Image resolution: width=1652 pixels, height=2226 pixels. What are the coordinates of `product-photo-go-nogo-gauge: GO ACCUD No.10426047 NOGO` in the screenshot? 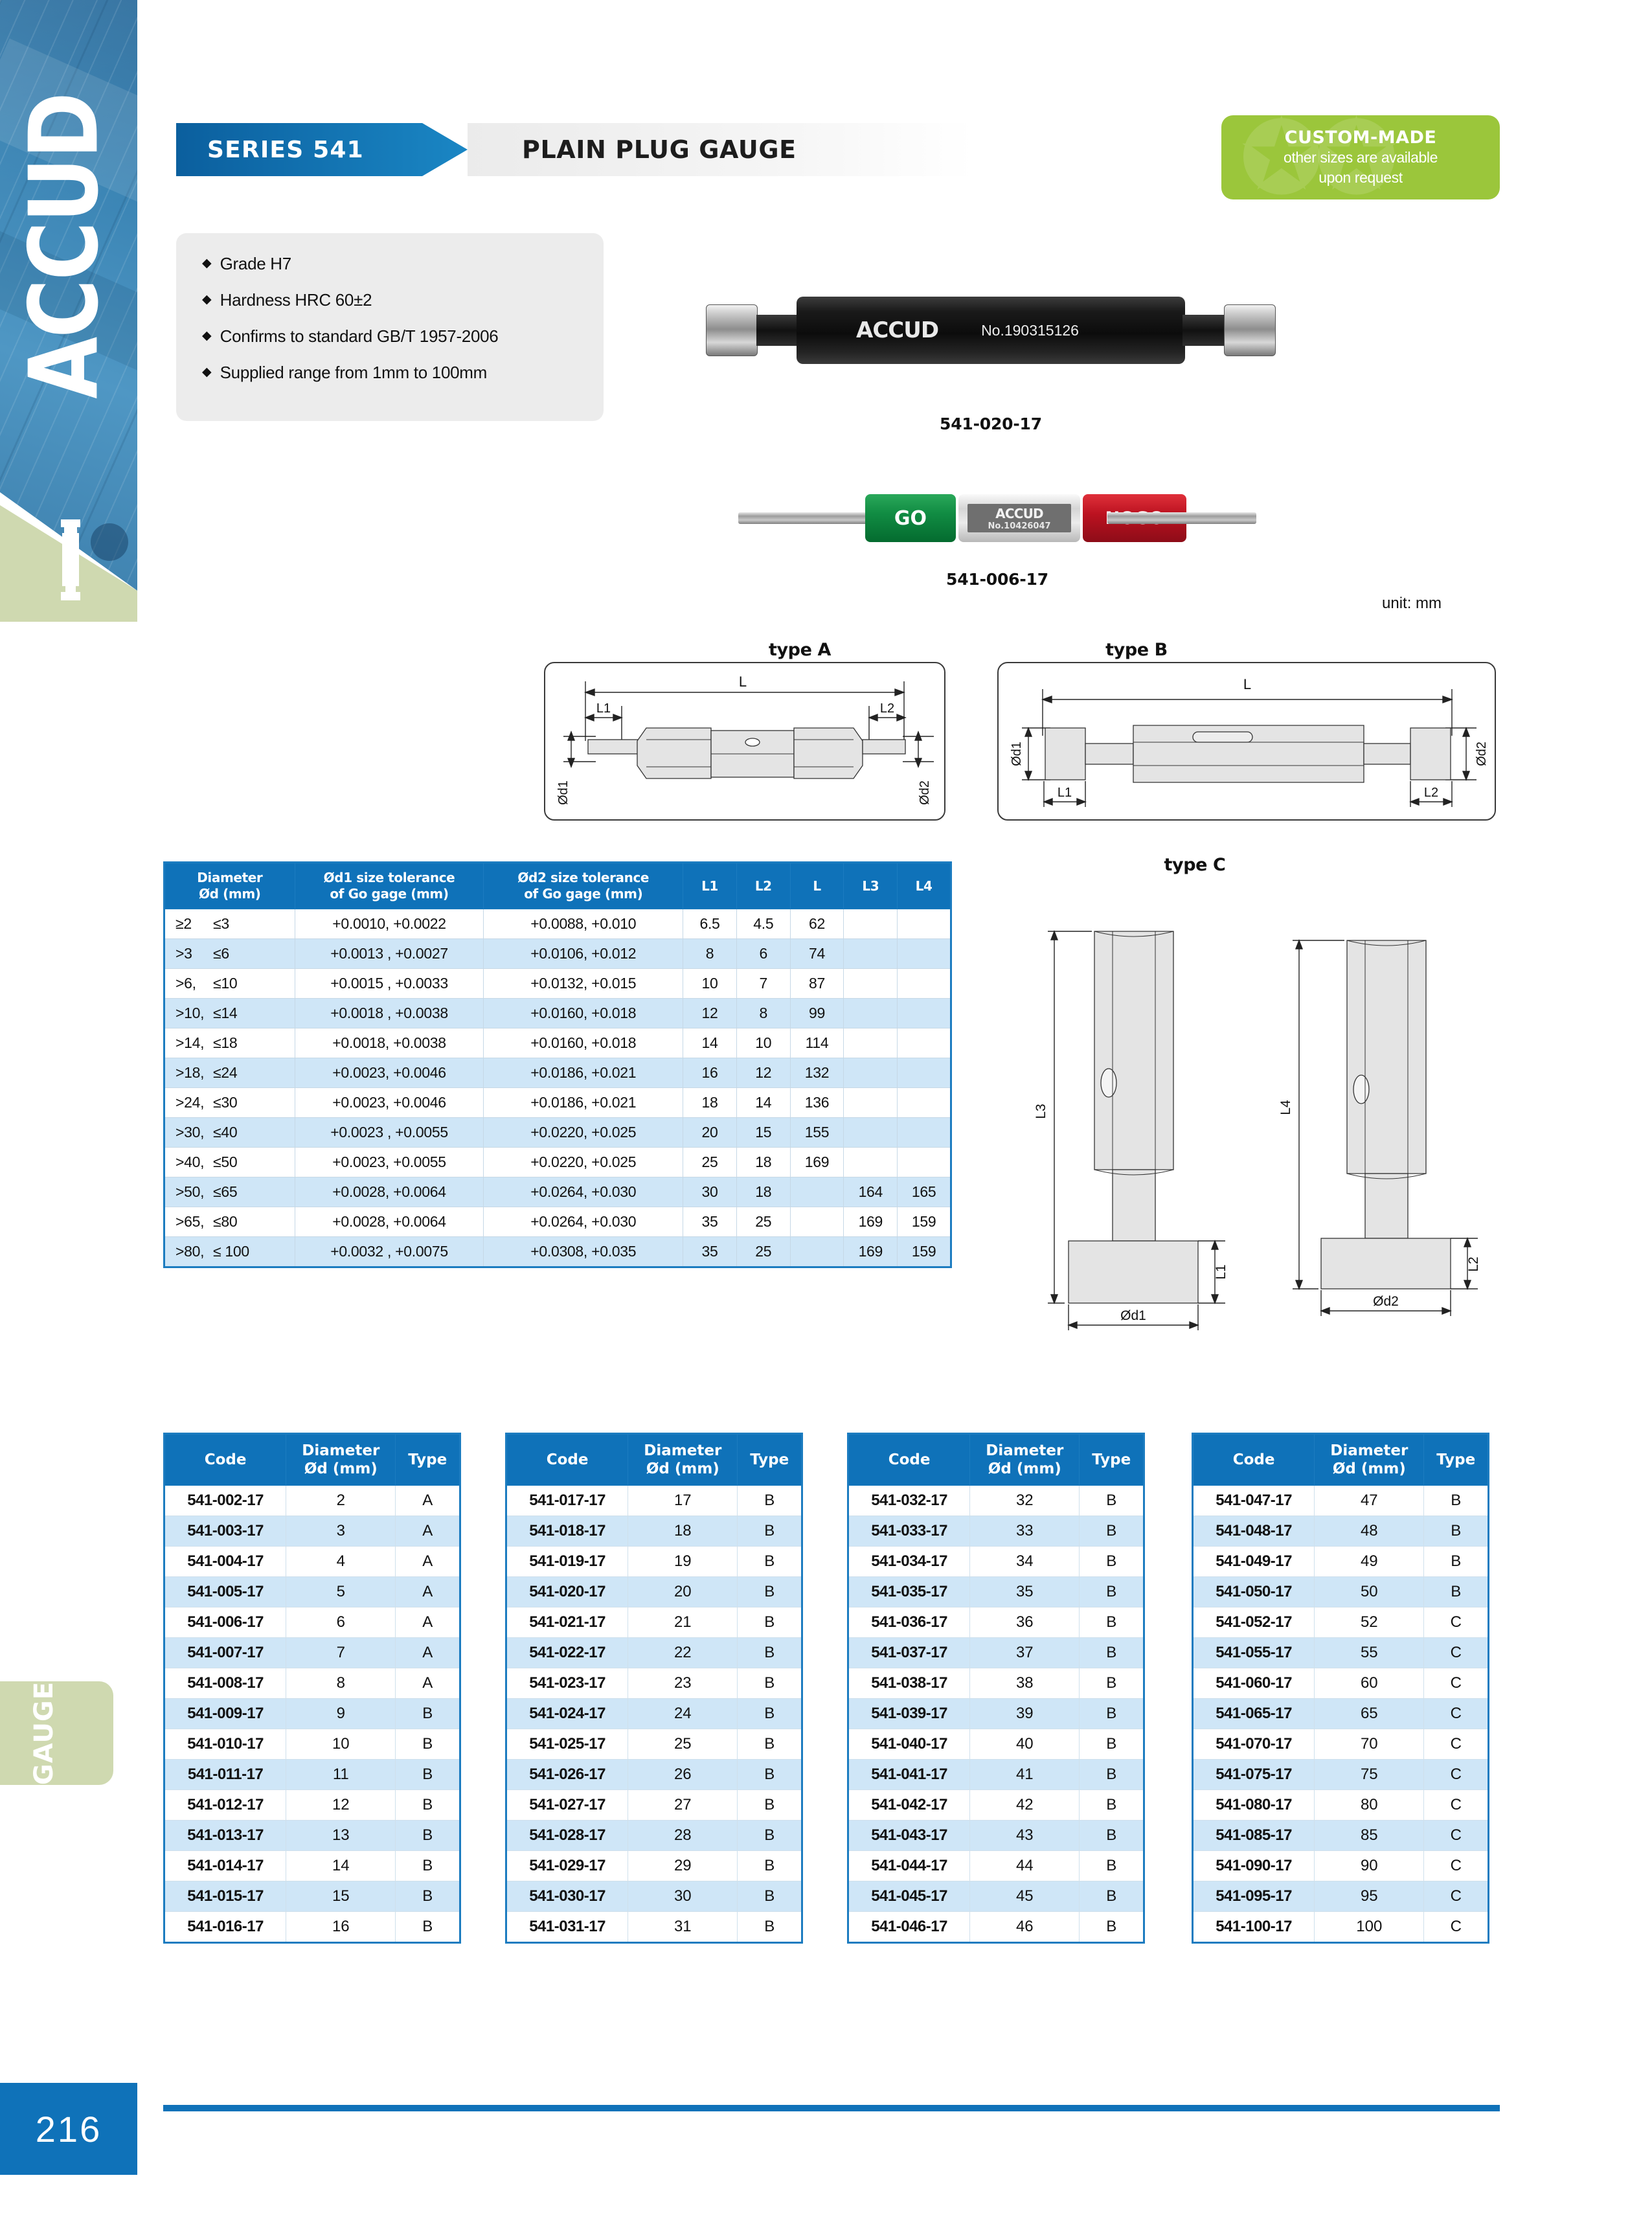 It's located at (997, 518).